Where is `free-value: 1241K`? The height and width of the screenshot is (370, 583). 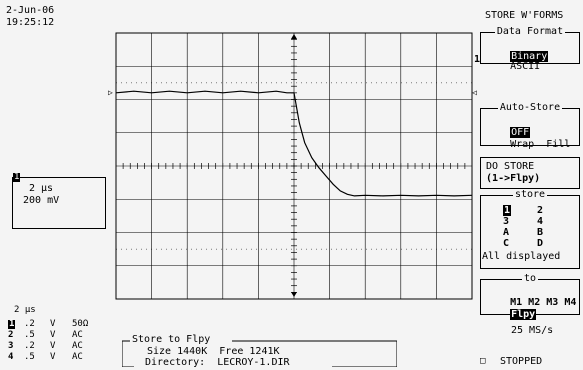 free-value: 1241K is located at coordinates (264, 351).